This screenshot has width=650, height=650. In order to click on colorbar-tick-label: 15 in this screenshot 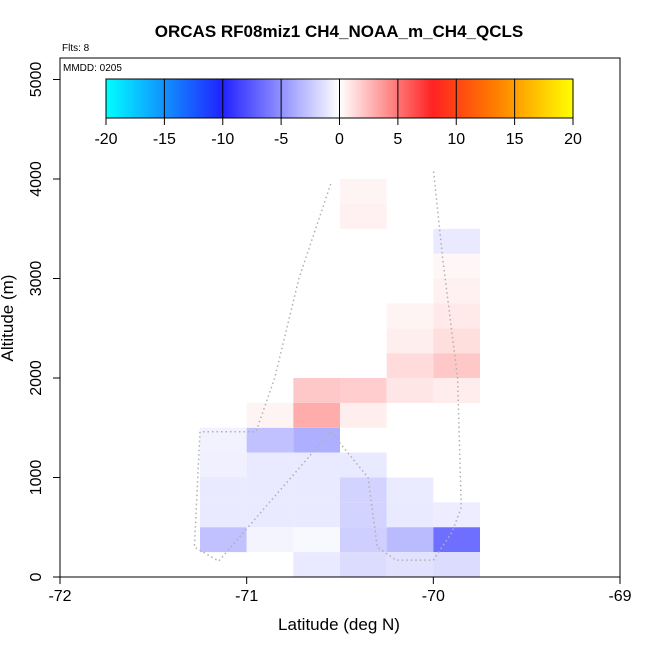, I will do `click(515, 139)`.